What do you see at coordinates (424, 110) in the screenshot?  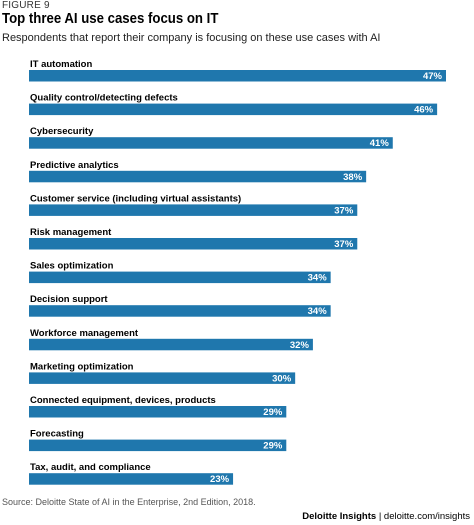 I see `value-label: 46%` at bounding box center [424, 110].